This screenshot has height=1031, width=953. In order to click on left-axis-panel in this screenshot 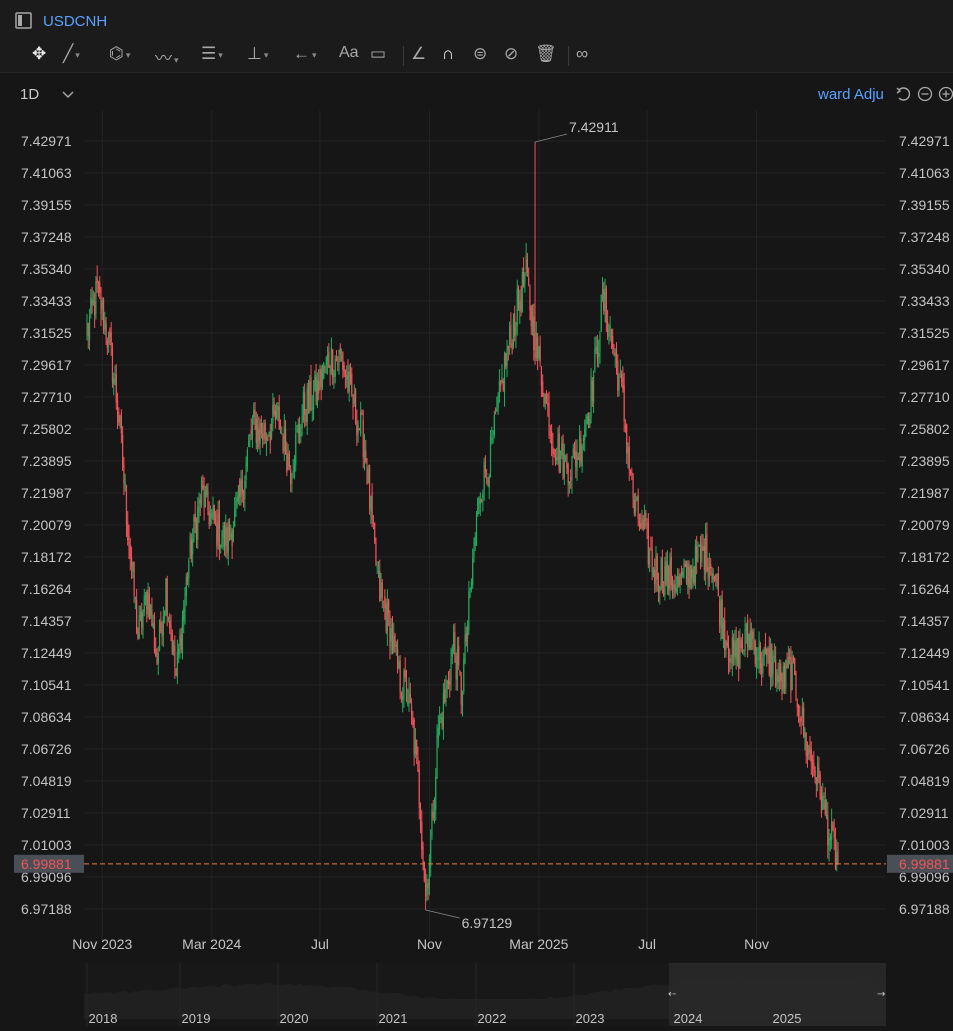, I will do `click(42, 524)`.